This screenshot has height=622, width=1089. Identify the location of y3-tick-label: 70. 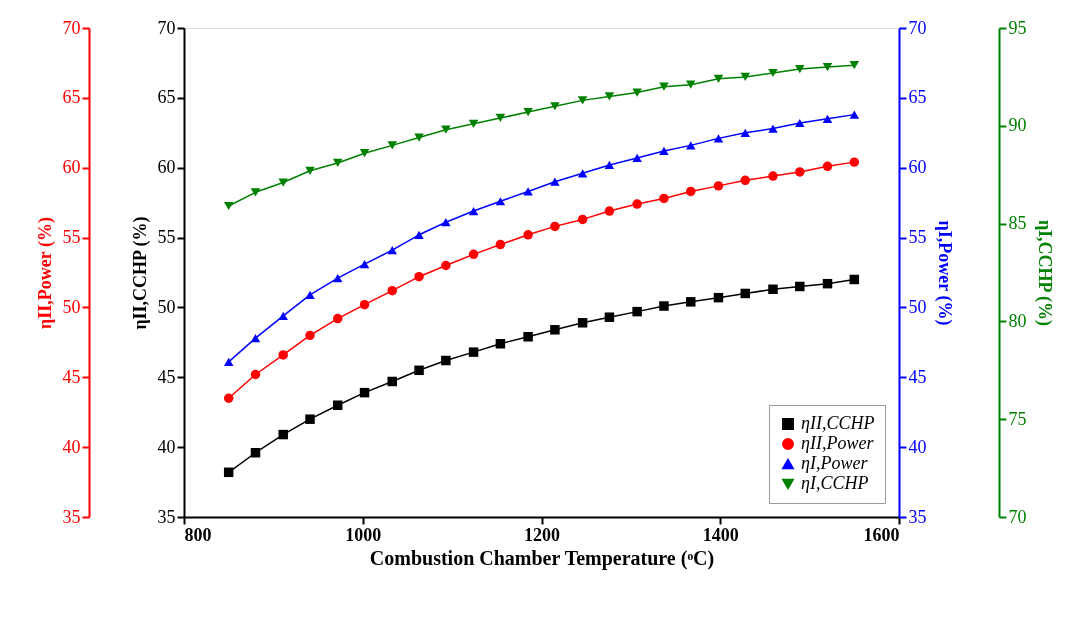
(1017, 516).